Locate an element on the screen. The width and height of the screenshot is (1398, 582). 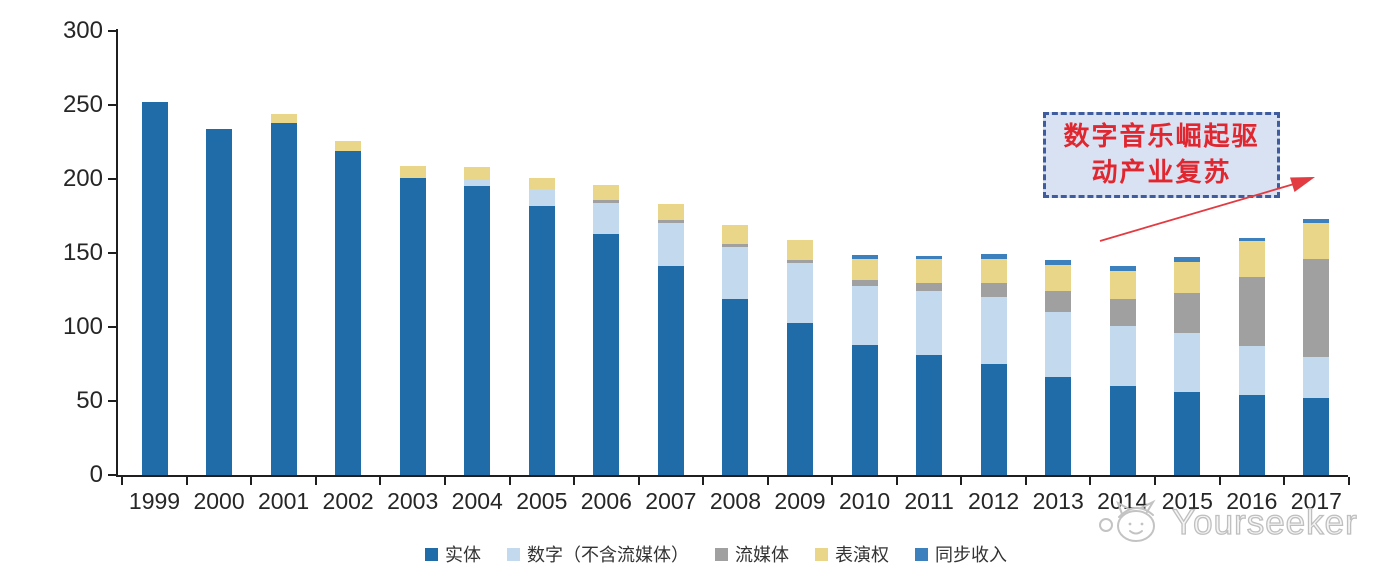
bar-2013 is located at coordinates (1058, 367).